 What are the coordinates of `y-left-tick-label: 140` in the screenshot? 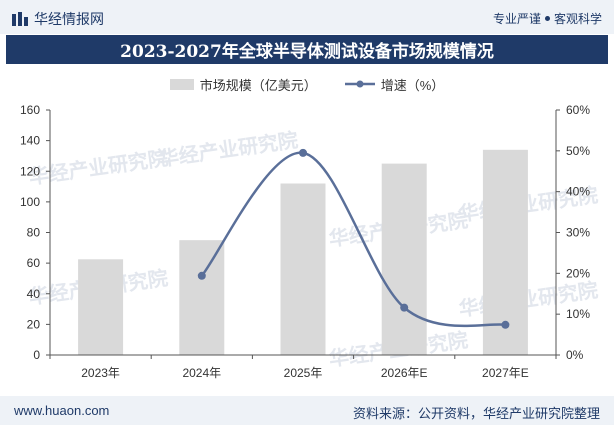 It's located at (30, 141).